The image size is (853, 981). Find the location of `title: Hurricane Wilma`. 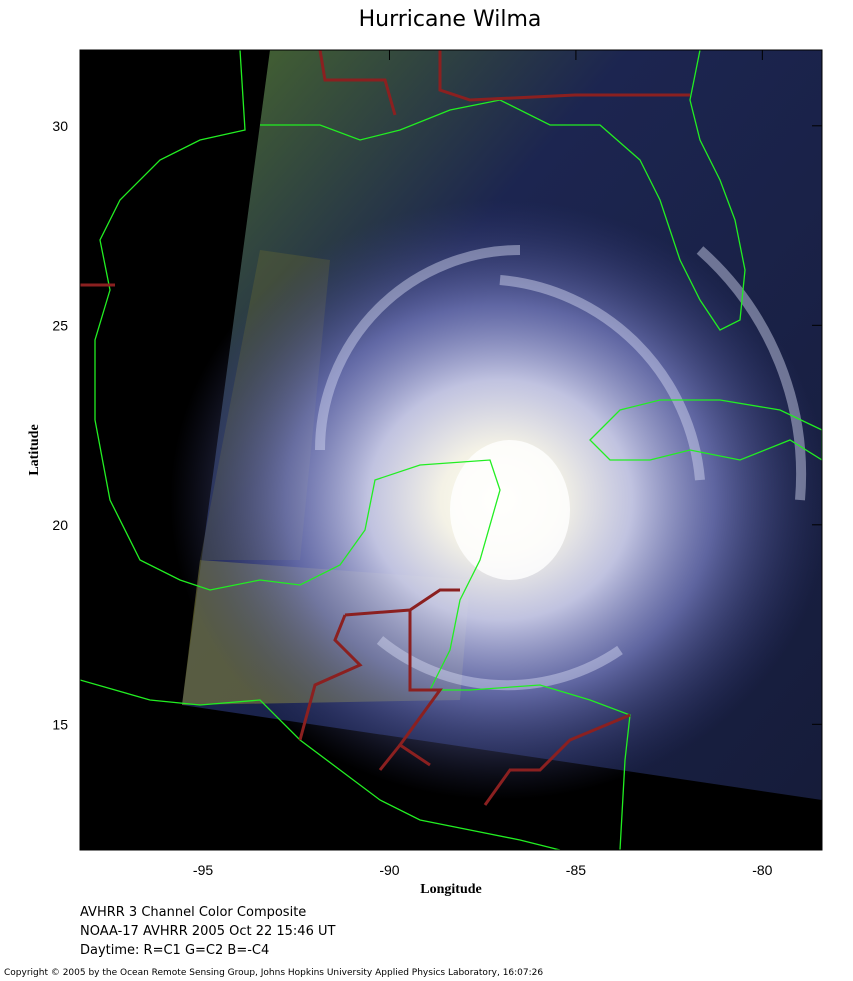

title: Hurricane Wilma is located at coordinates (450, 19).